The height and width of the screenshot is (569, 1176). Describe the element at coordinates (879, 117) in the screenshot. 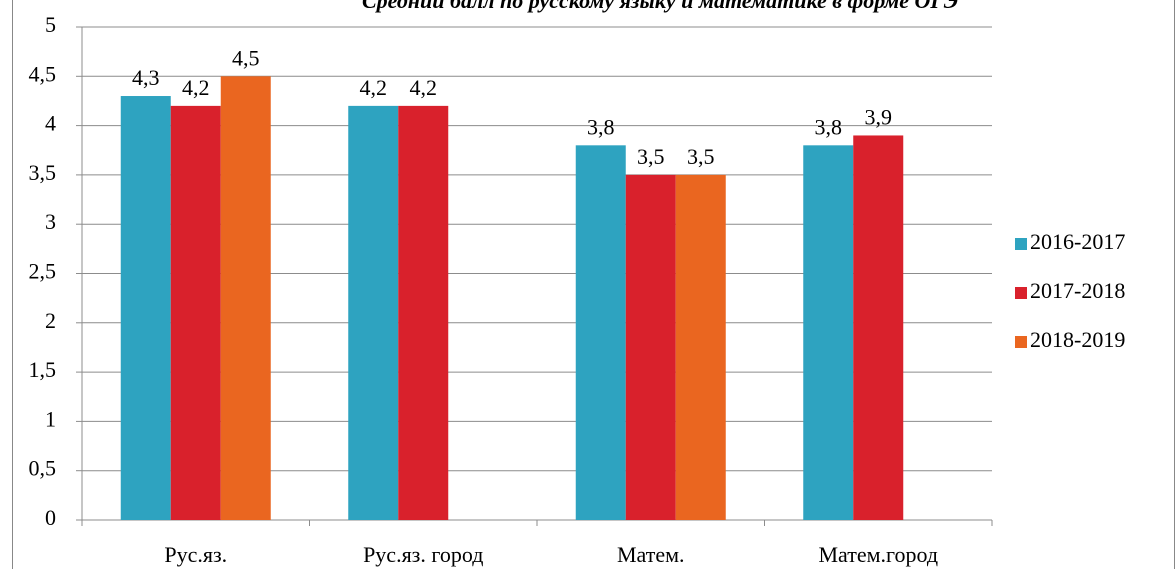

I see `data-label: 3,9` at that location.